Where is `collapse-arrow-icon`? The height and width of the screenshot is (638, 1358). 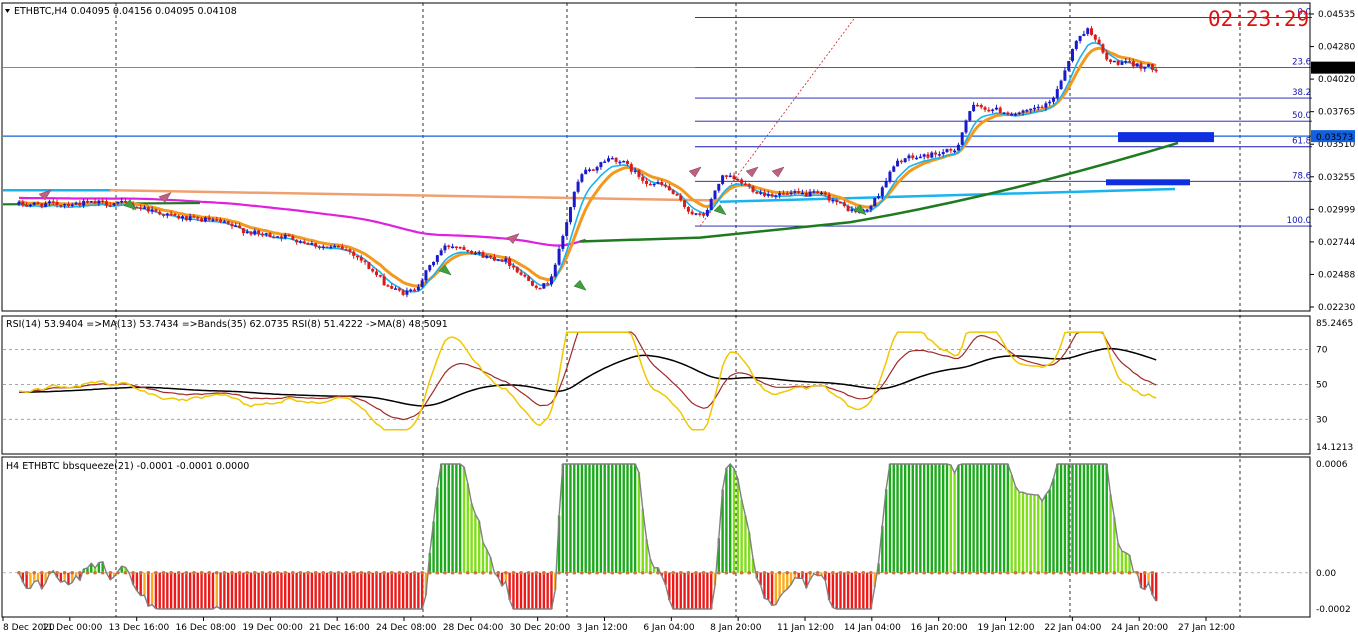 collapse-arrow-icon is located at coordinates (7, 11).